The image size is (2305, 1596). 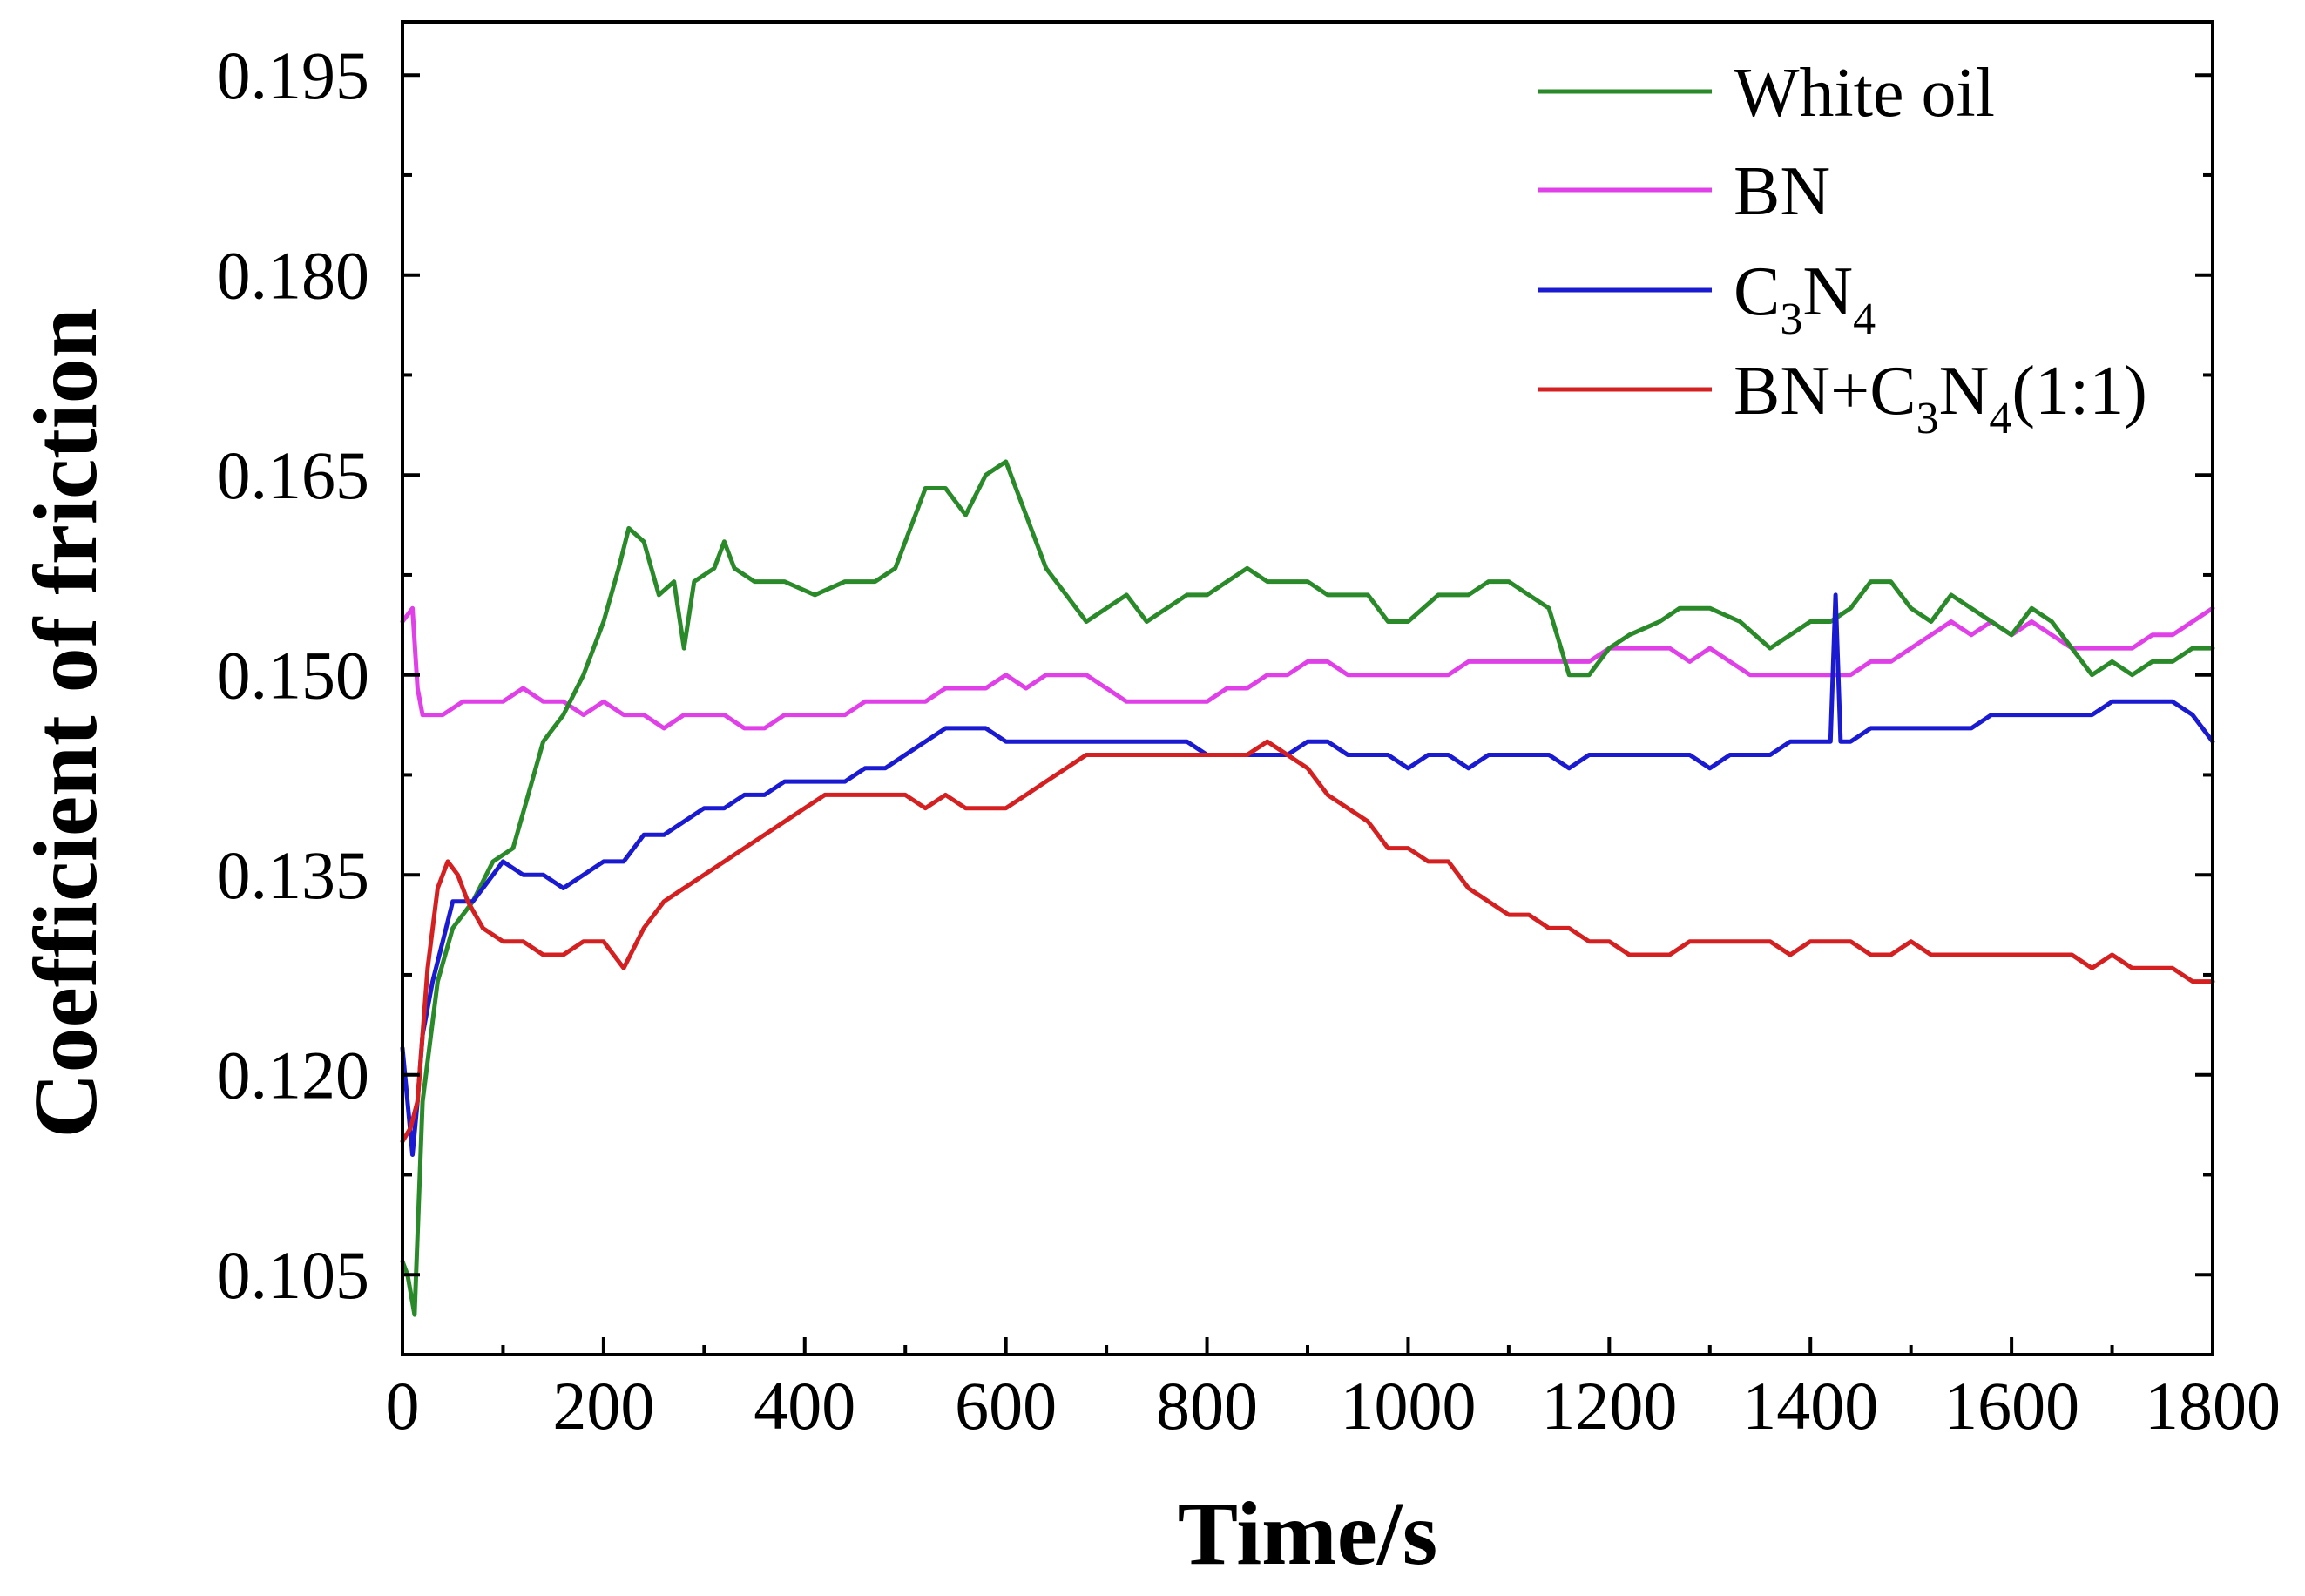 I want to click on legend-item-white-oil: White oil, so click(x=1766, y=93).